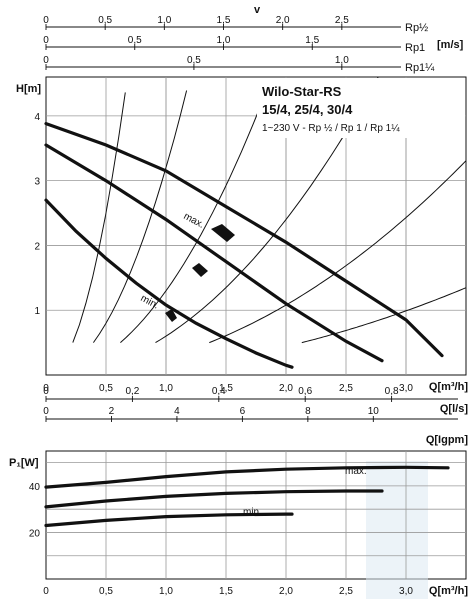  I want to click on power-min-label: min., so click(252, 512).